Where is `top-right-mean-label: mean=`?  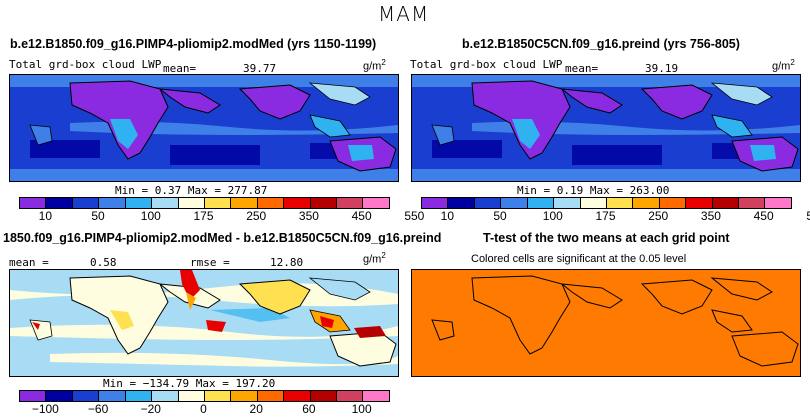
top-right-mean-label: mean= is located at coordinates (582, 68).